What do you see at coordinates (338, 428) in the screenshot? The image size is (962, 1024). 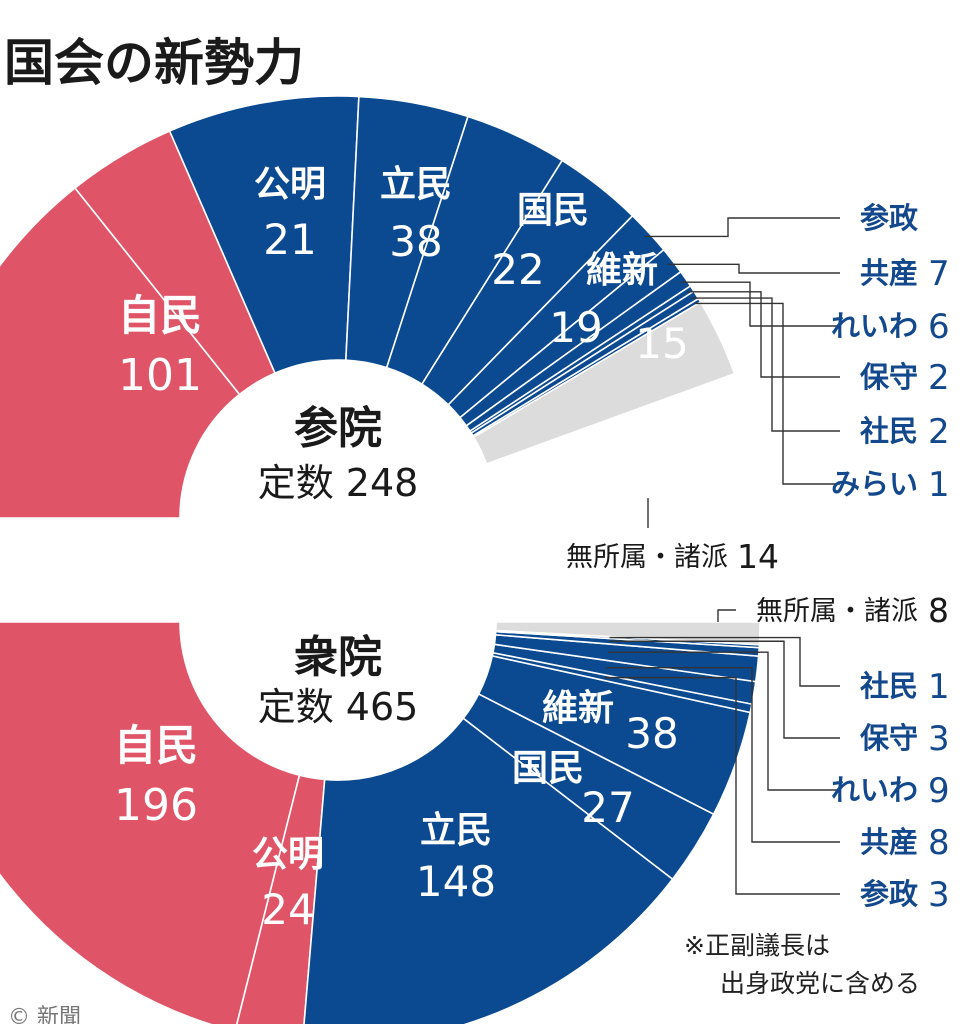 I see `upper-center-chamber: 参院` at bounding box center [338, 428].